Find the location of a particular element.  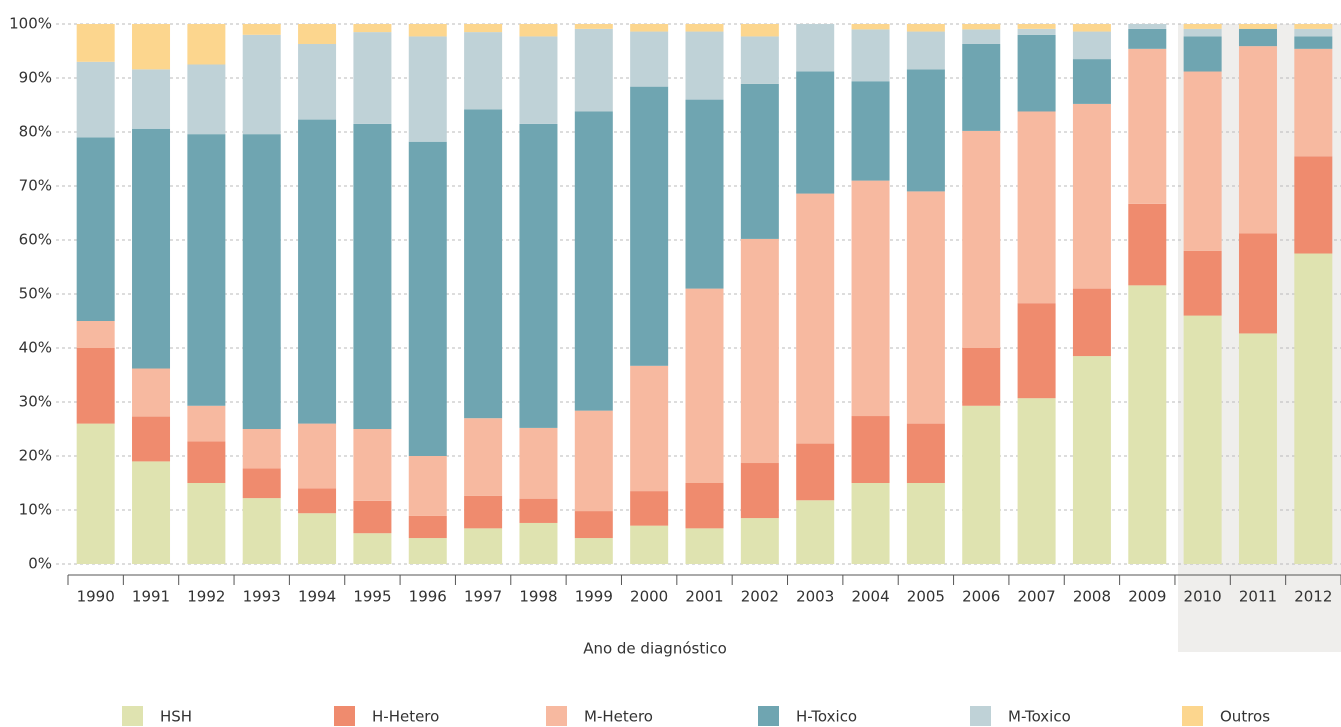

x-tick-label: 2000 is located at coordinates (649, 597).